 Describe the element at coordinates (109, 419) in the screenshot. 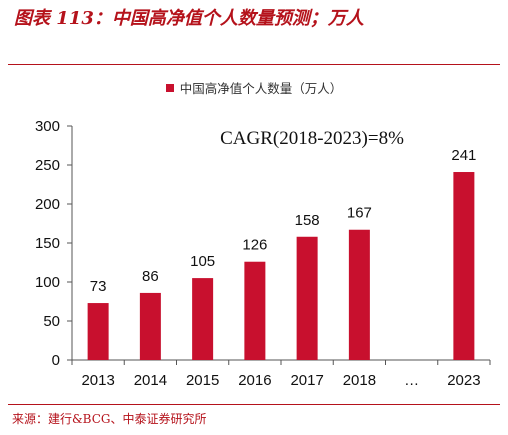

I see `source-note: 来源：建行&BCG、中泰证券研究所` at that location.